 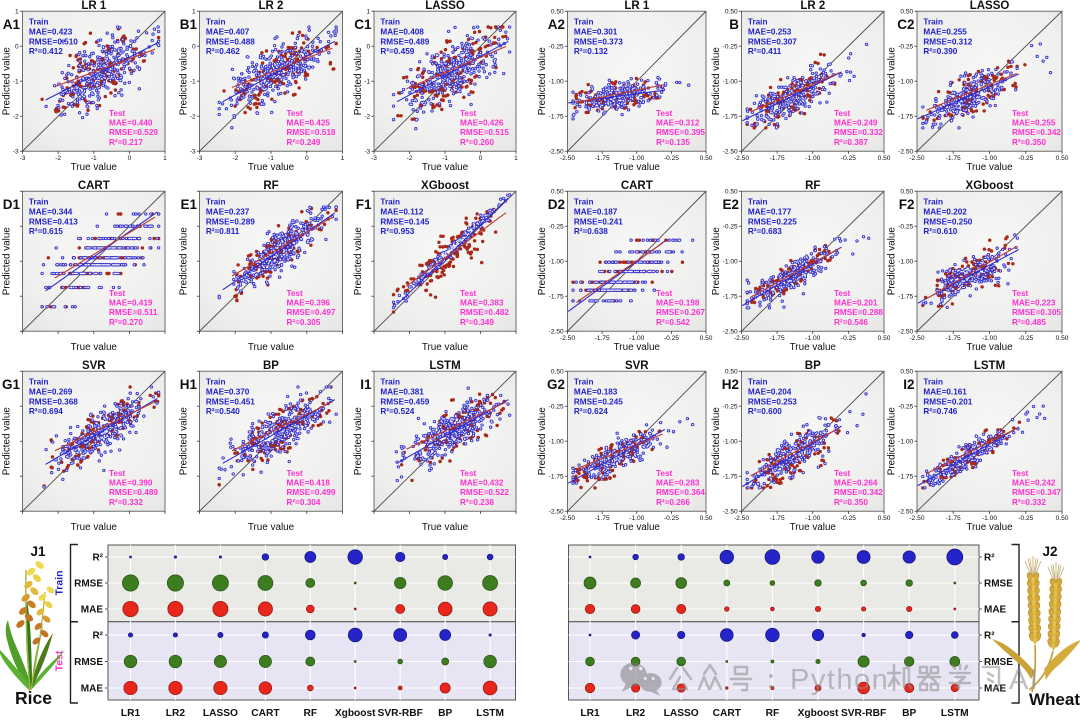 I want to click on svg-text: G2, so click(x=556, y=384).